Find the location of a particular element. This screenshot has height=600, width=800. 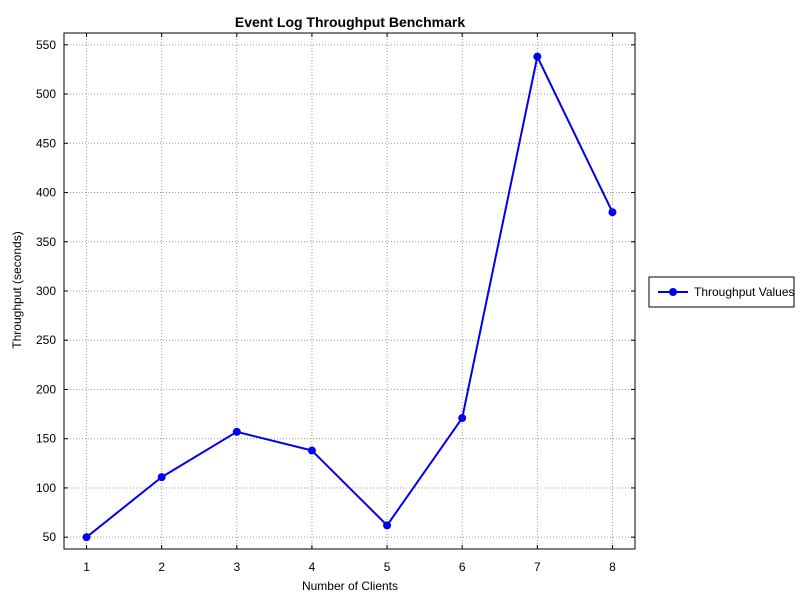

x-tick-label: 5 is located at coordinates (387, 567).